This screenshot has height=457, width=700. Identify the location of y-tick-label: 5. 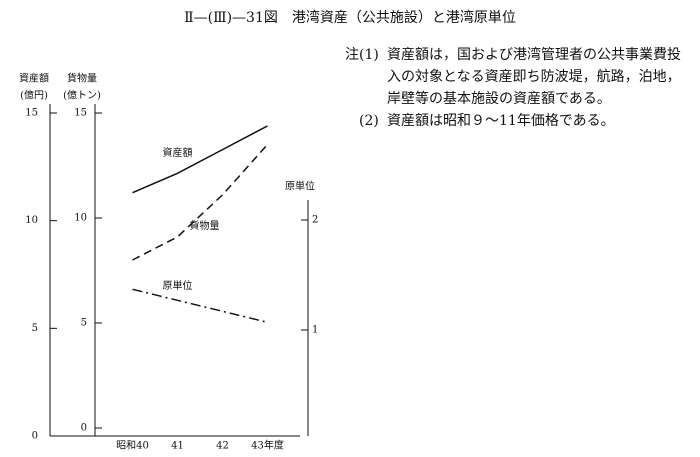
(35, 328).